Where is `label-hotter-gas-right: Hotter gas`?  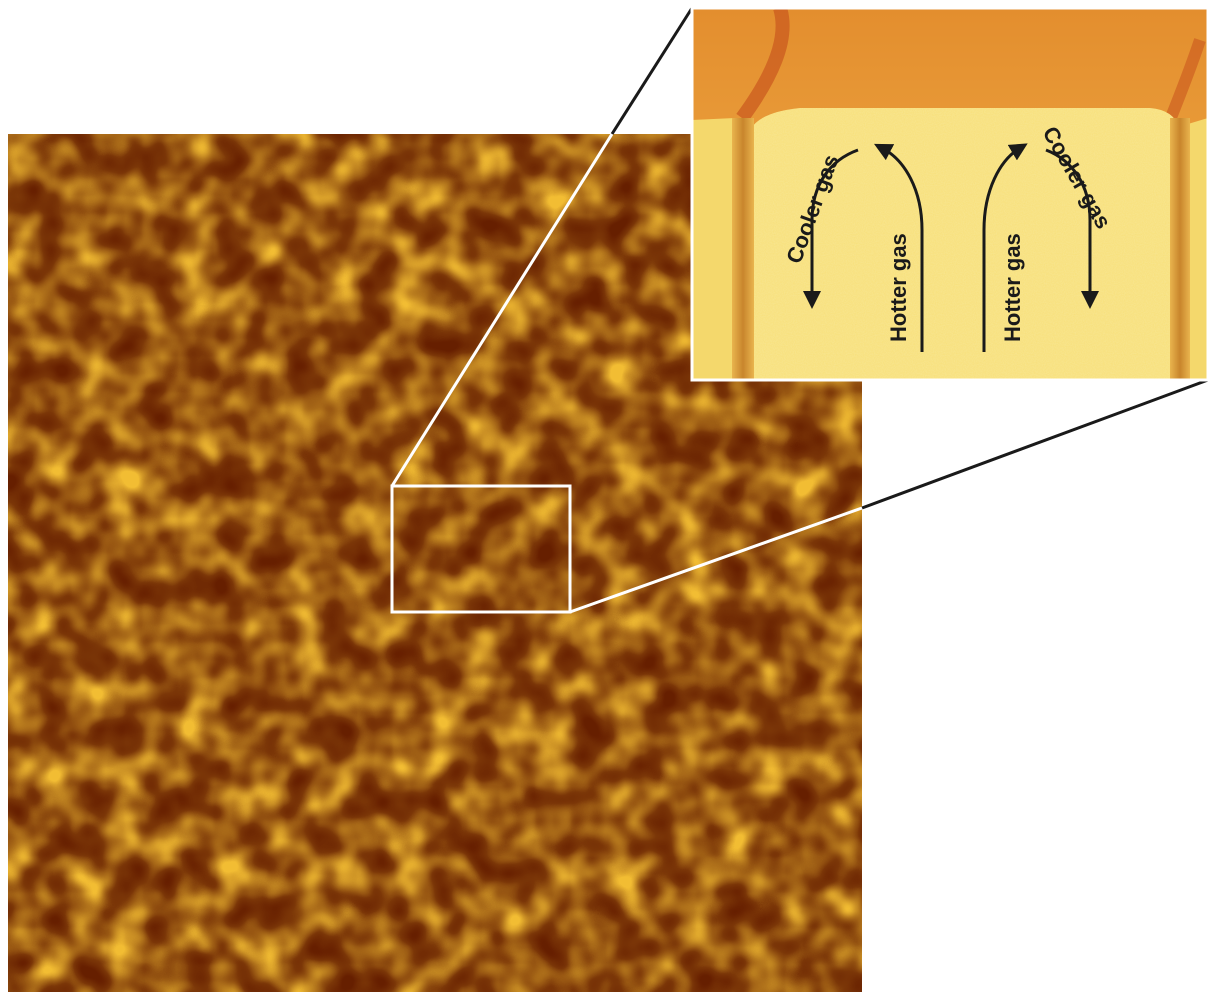 label-hotter-gas-right: Hotter gas is located at coordinates (1012, 287).